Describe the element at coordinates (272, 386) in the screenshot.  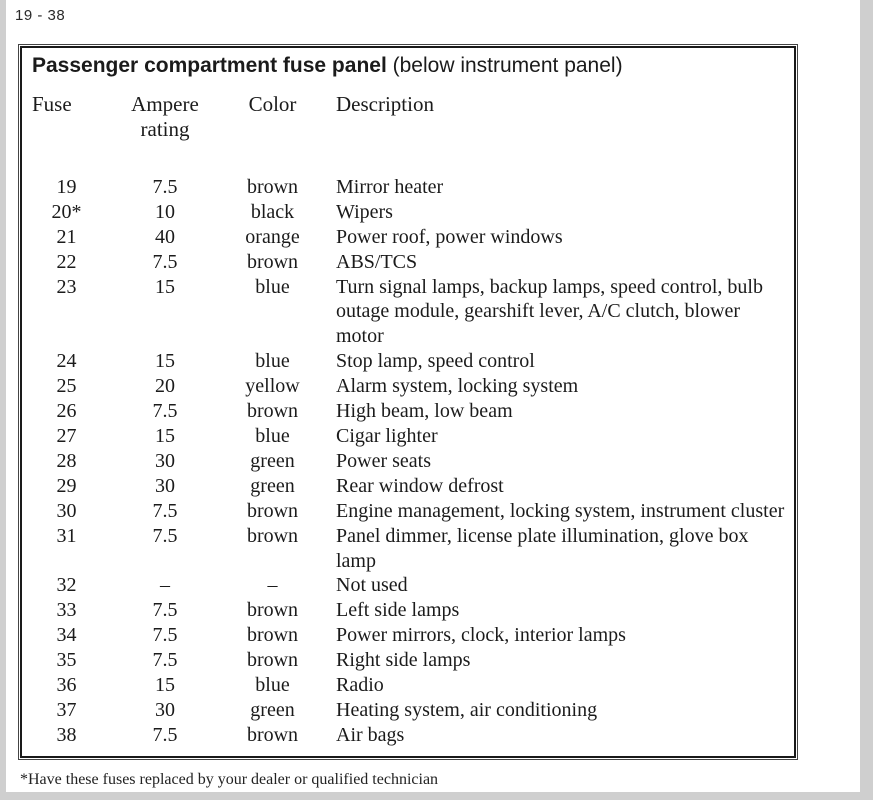
I see `color-cell: yellow` at that location.